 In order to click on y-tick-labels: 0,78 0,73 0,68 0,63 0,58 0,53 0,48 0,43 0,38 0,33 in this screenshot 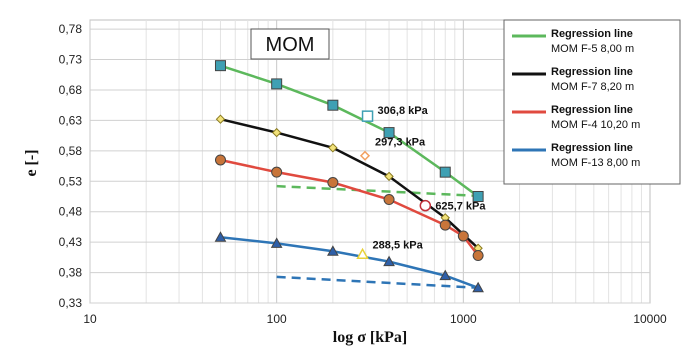, I will do `click(71, 166)`.